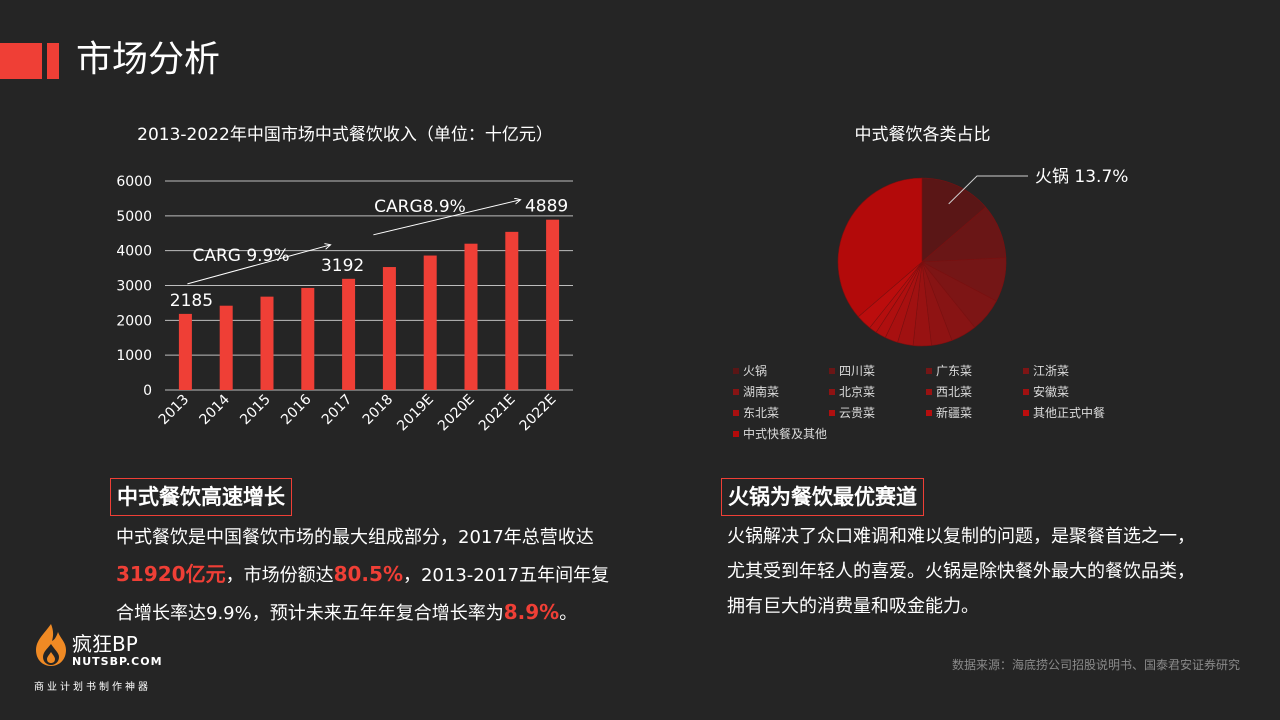 This screenshot has height=720, width=1280. I want to click on legend-item: 火锅, so click(750, 370).